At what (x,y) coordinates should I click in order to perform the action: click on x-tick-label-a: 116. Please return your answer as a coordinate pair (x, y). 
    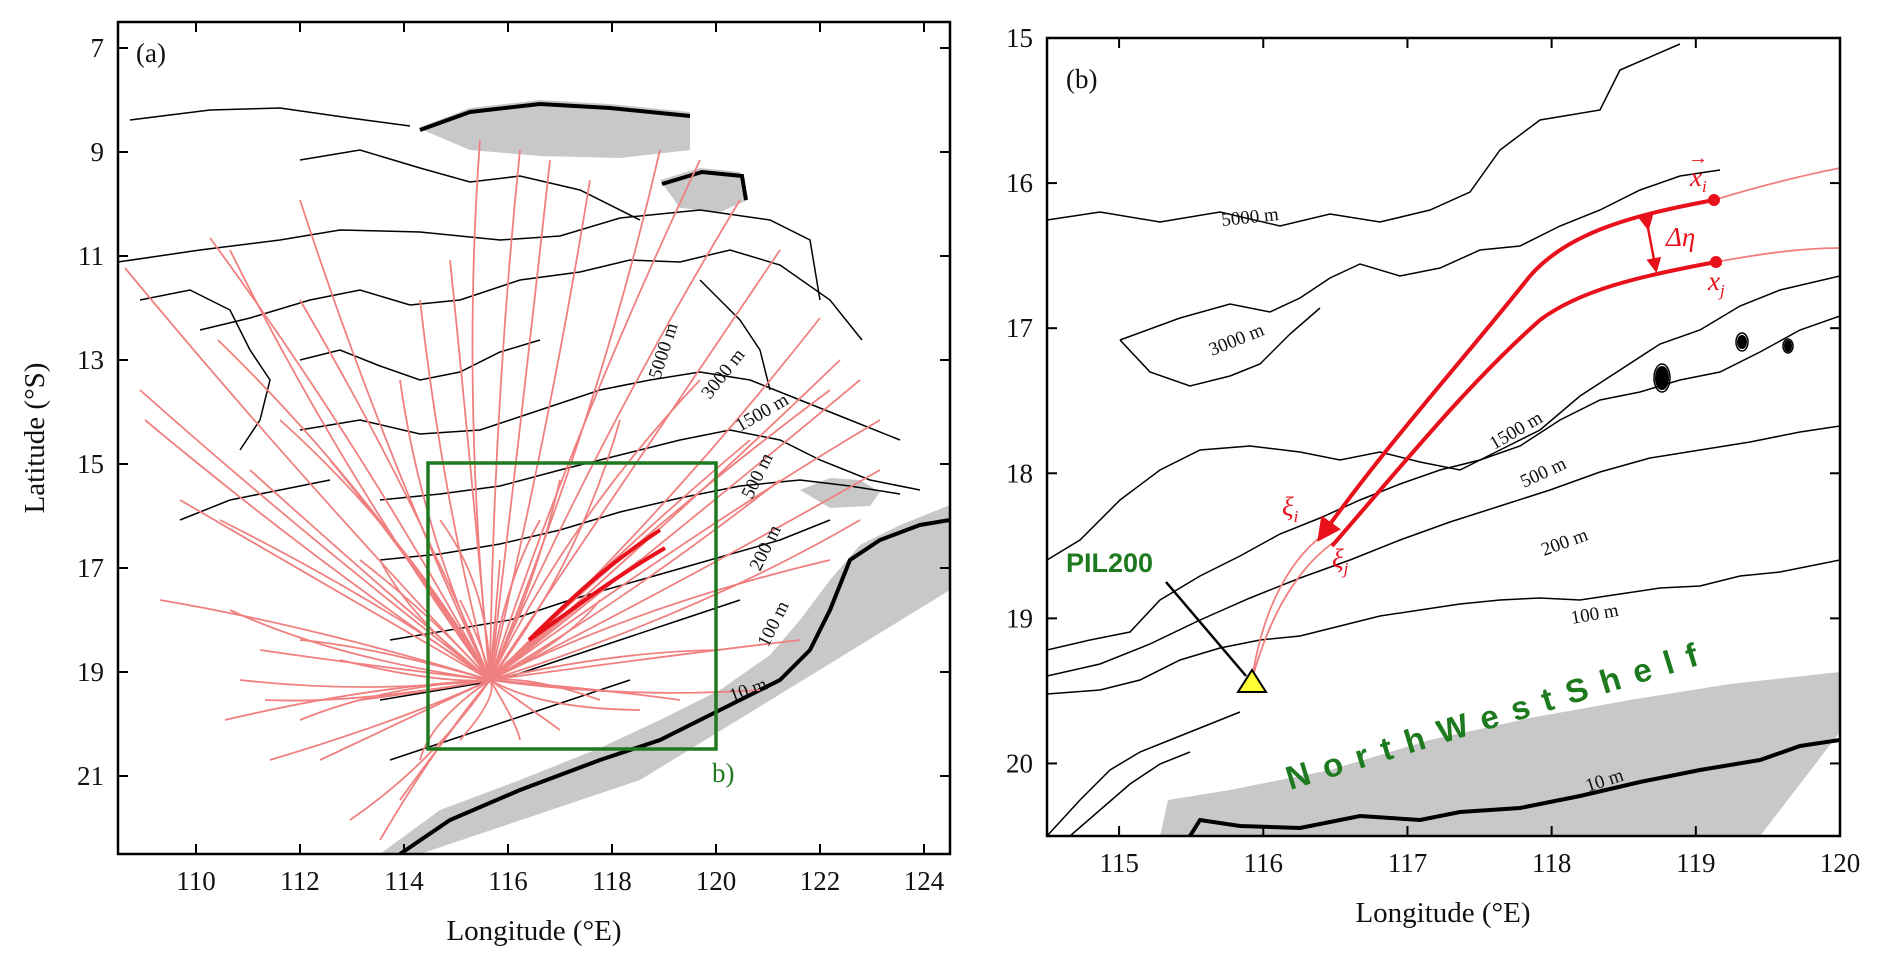
    Looking at the image, I should click on (508, 881).